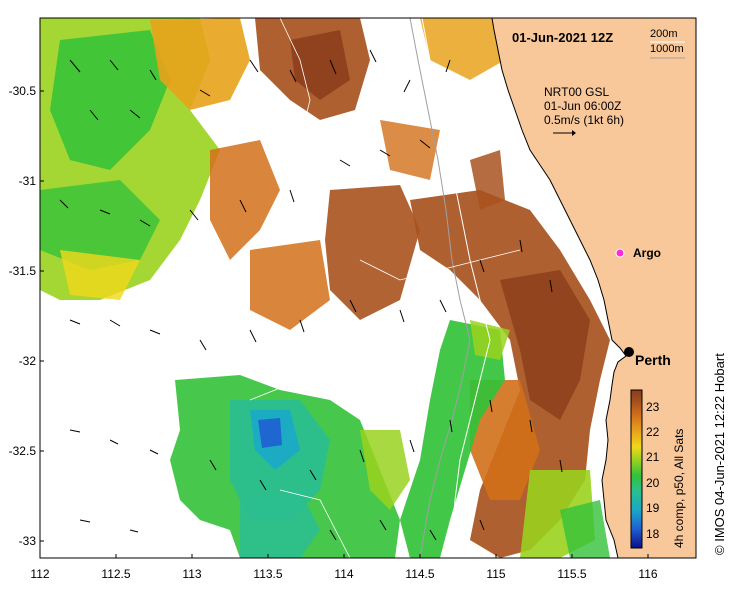  Describe the element at coordinates (658, 469) in the screenshot. I see `colorbar: 23 22 21 20 19 18 4h comp, p50, All Sats` at that location.